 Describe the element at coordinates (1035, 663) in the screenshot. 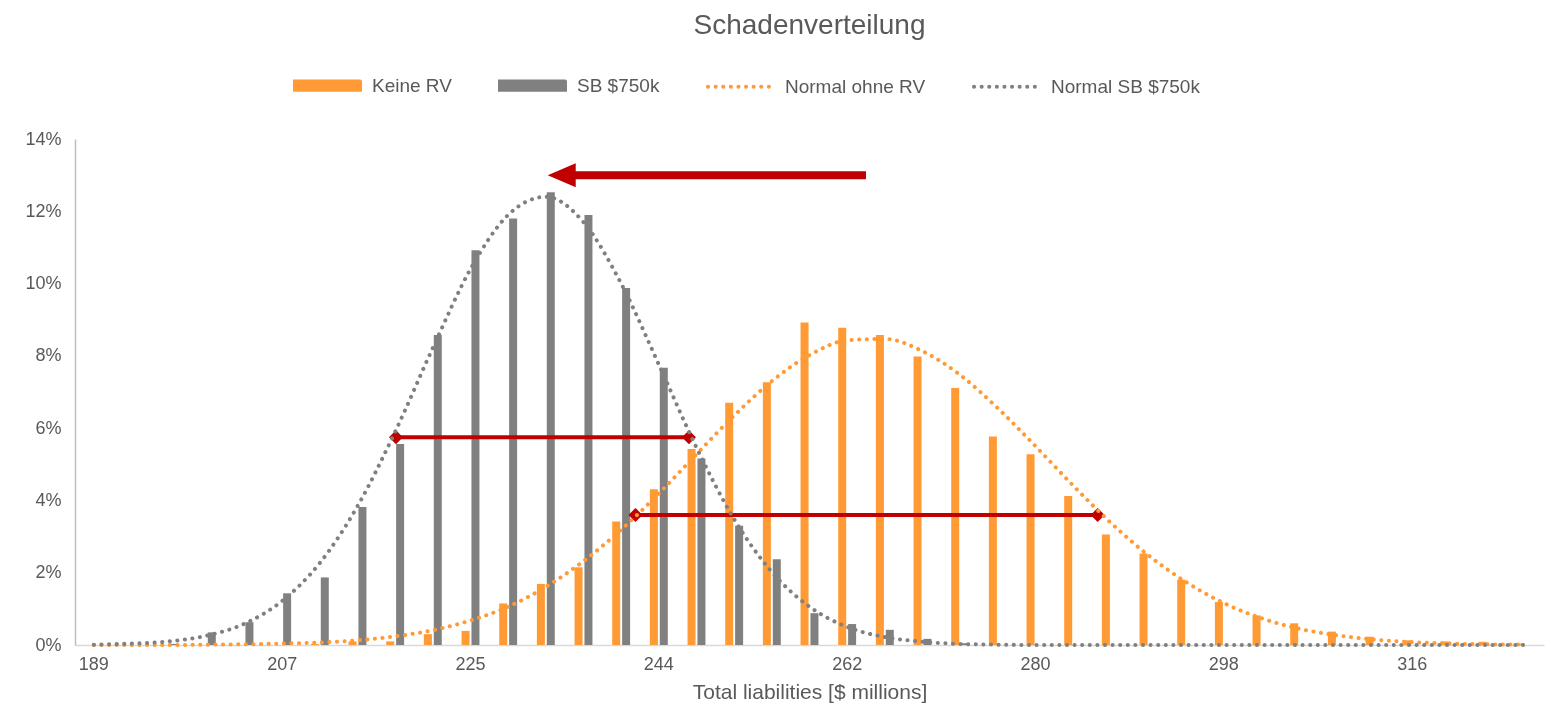

I see `x-tick-label: 280` at that location.